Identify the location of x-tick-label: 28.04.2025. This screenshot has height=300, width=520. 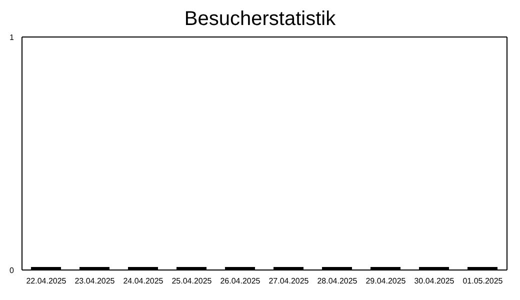
(337, 281).